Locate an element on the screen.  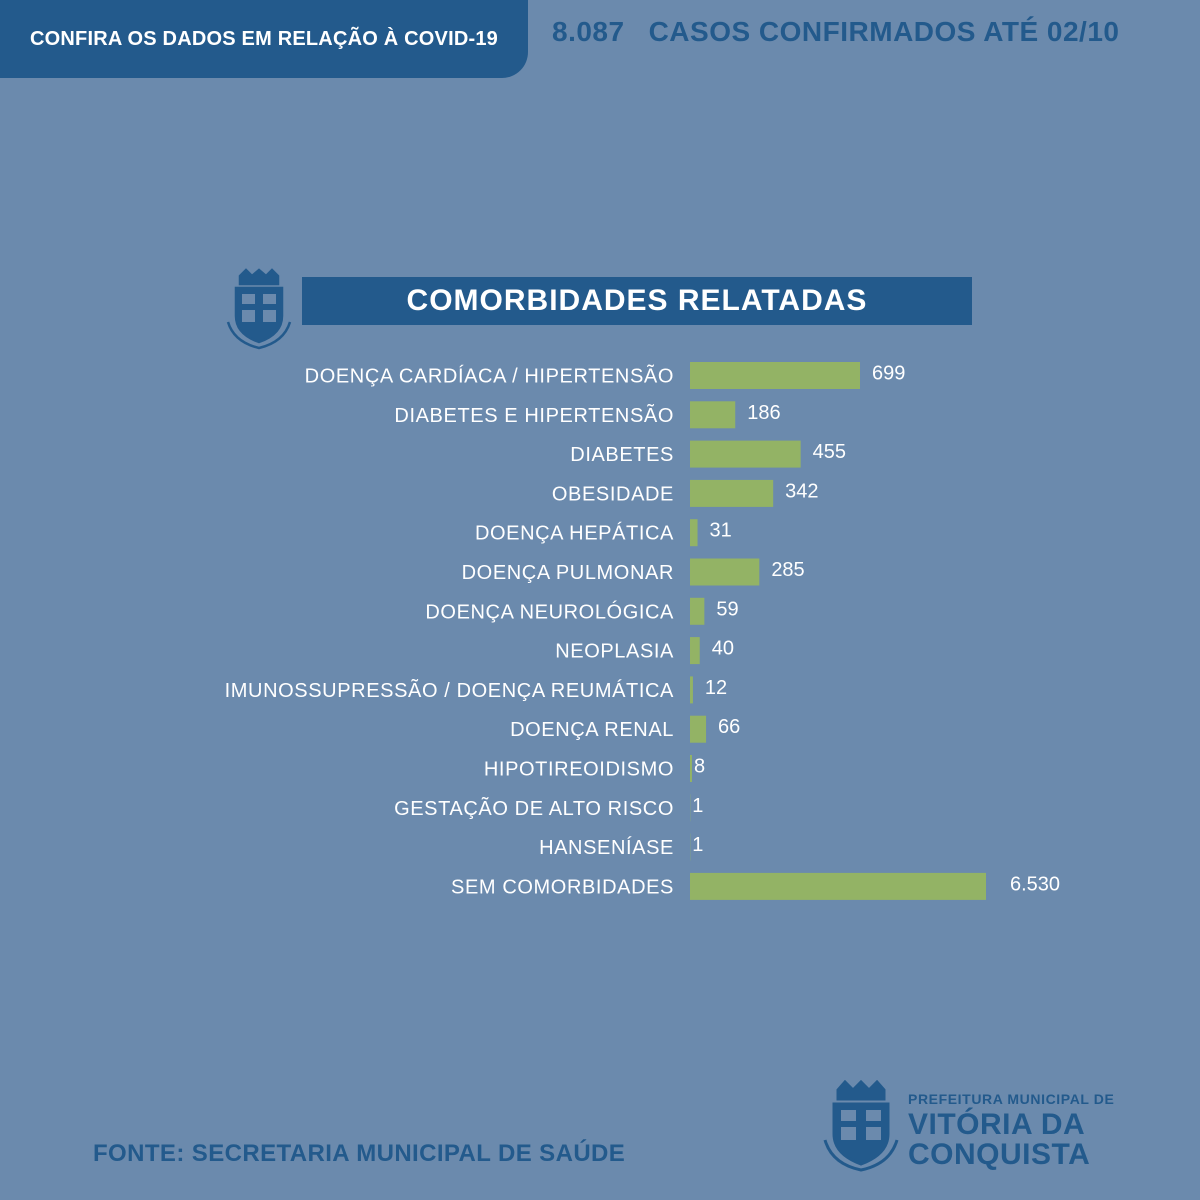
category-label: OBESIDADE is located at coordinates (613, 494).